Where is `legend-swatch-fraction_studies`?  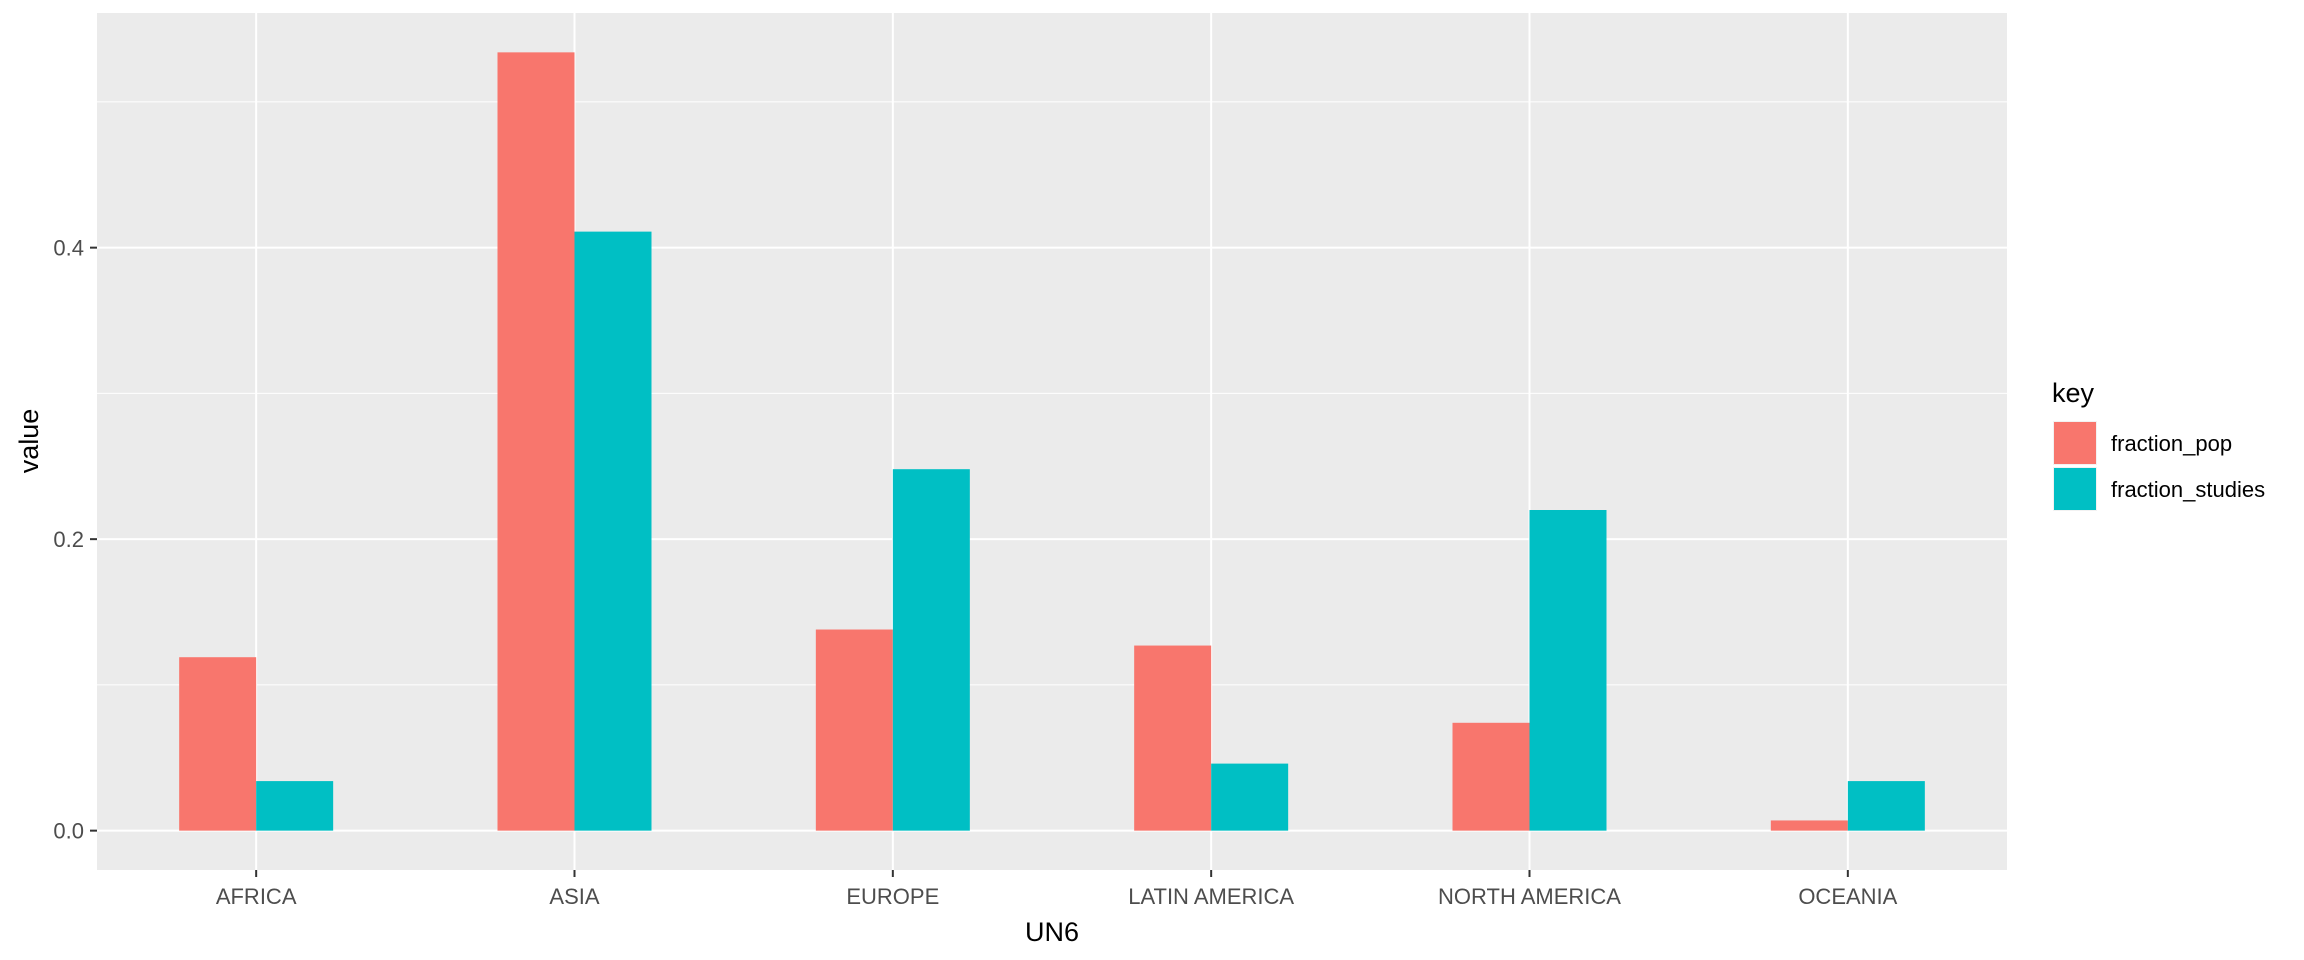
legend-swatch-fraction_studies is located at coordinates (2075, 489).